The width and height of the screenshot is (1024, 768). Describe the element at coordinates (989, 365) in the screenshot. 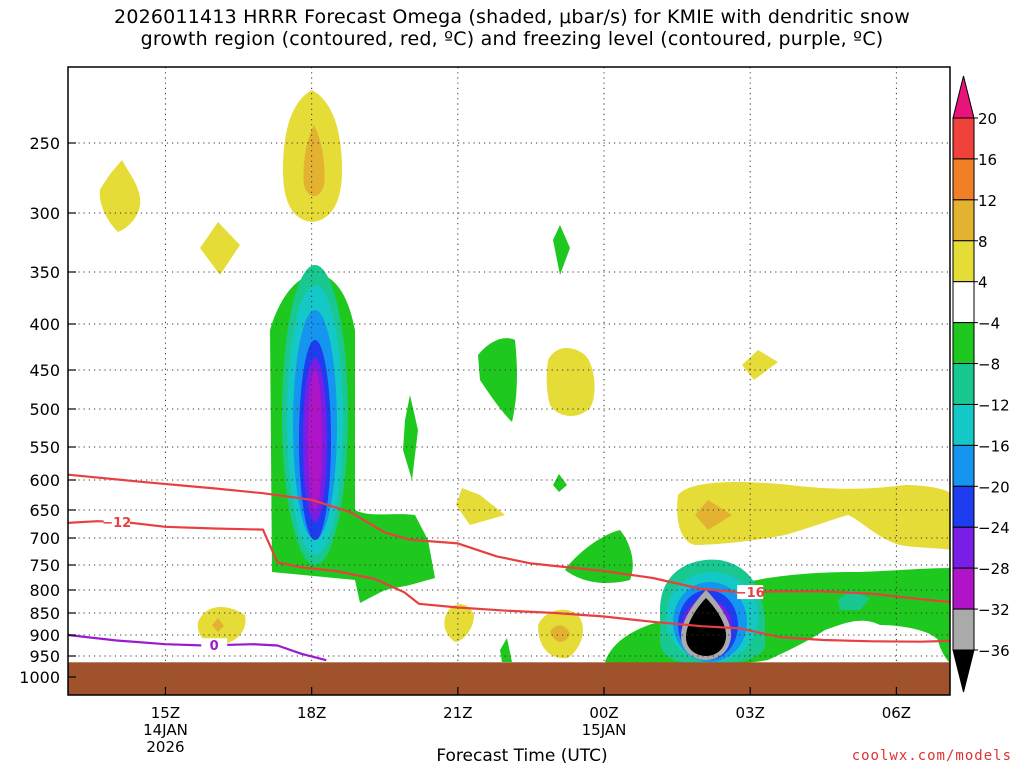

I see `colorbar-label: −8` at that location.